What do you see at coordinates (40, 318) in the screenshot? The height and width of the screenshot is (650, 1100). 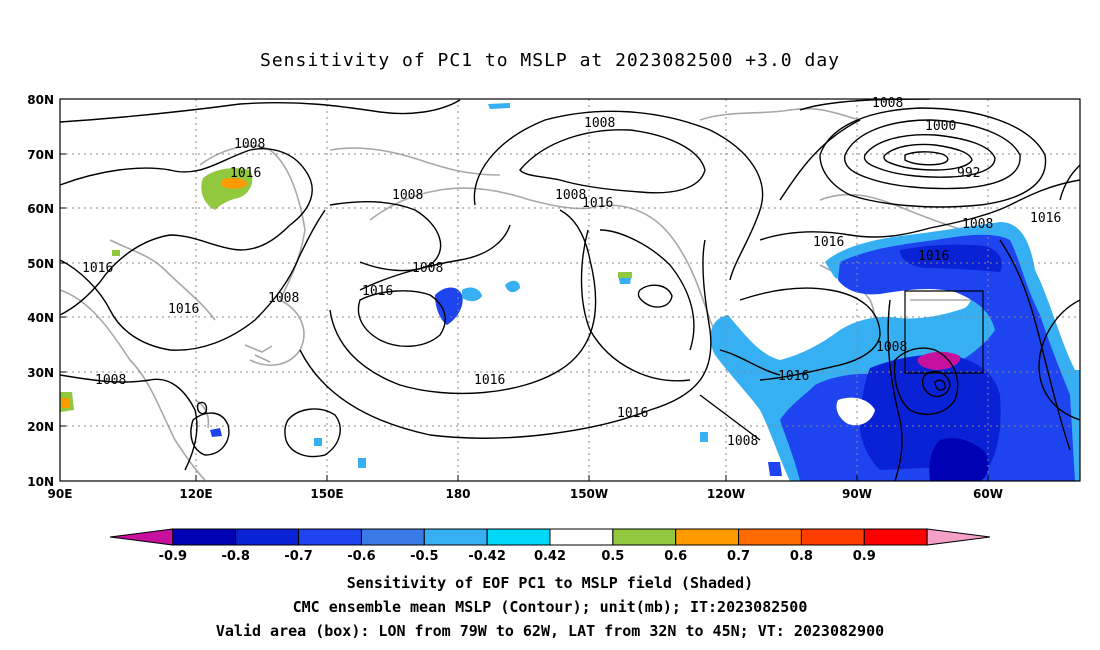 I see `lat-label: 40N` at bounding box center [40, 318].